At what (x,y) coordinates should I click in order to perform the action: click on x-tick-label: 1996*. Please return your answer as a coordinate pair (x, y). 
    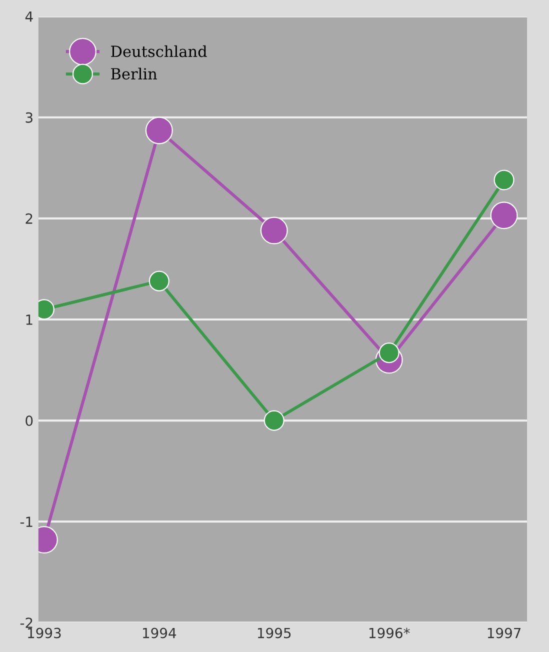
    Looking at the image, I should click on (389, 633).